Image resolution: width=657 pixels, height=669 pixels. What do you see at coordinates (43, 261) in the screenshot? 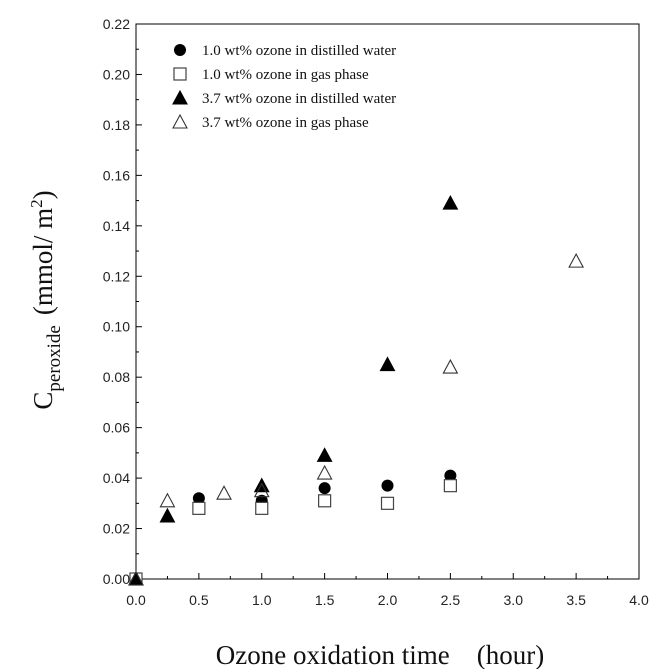
I see `y-axis-title-units: (mmol/ m` at bounding box center [43, 261].